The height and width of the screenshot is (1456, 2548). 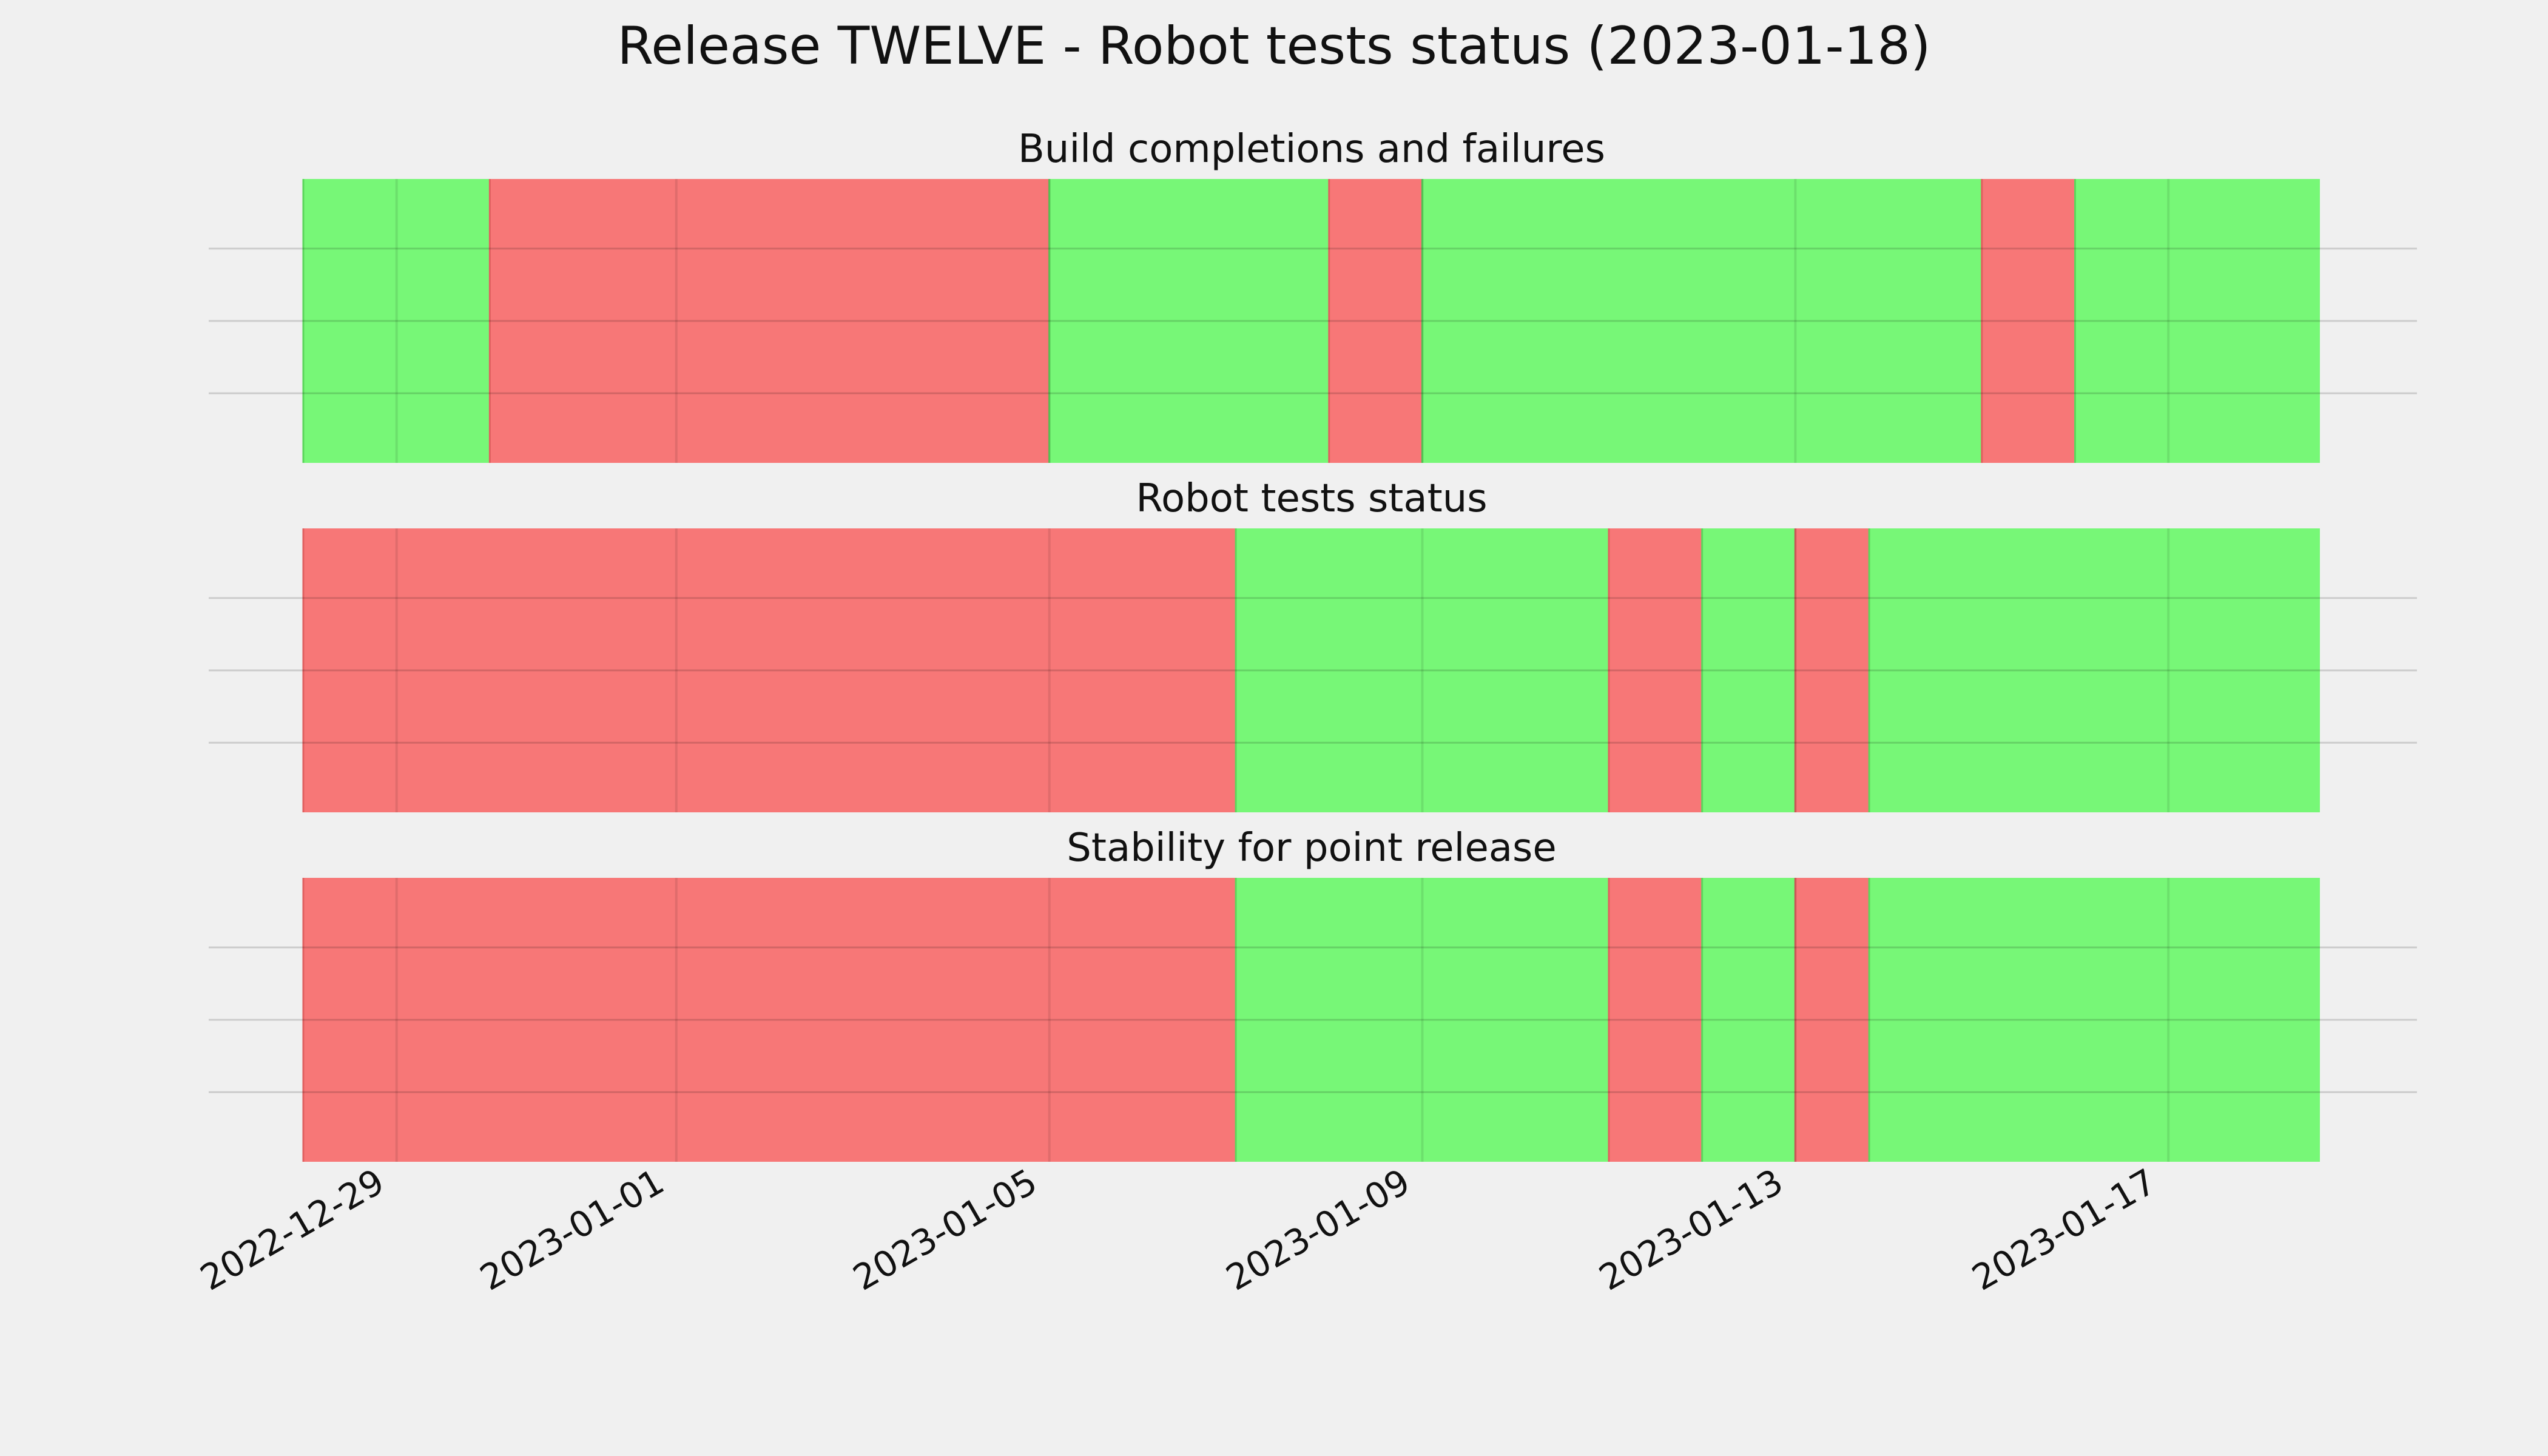 I want to click on panel-title: Stability for point release, so click(x=1312, y=848).